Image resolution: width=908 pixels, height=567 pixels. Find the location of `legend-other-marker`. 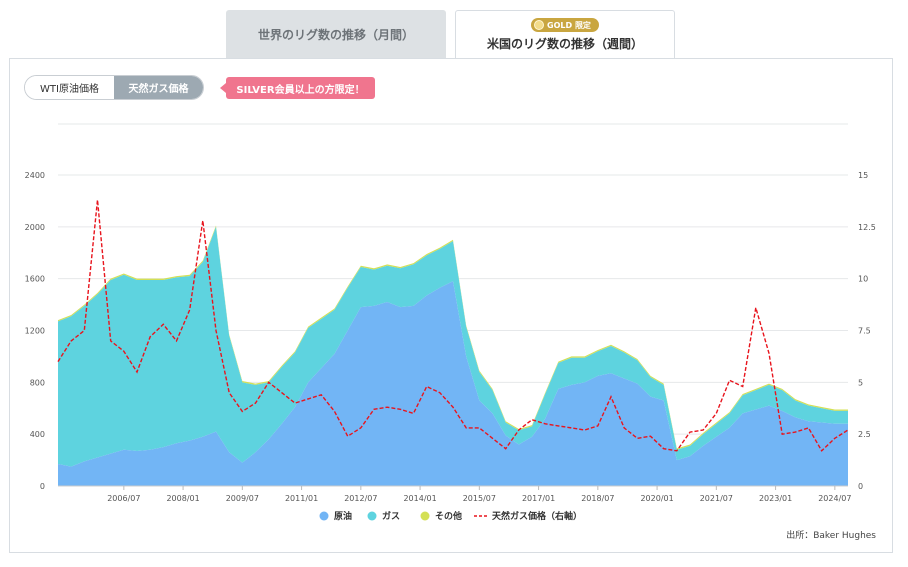

legend-other-marker is located at coordinates (425, 516).